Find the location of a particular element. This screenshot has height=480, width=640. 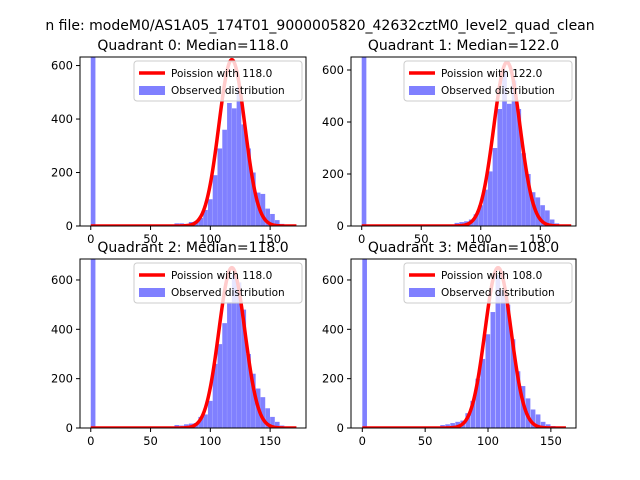

legend: Poission with 118.0 Observed distribution is located at coordinates (218, 81).